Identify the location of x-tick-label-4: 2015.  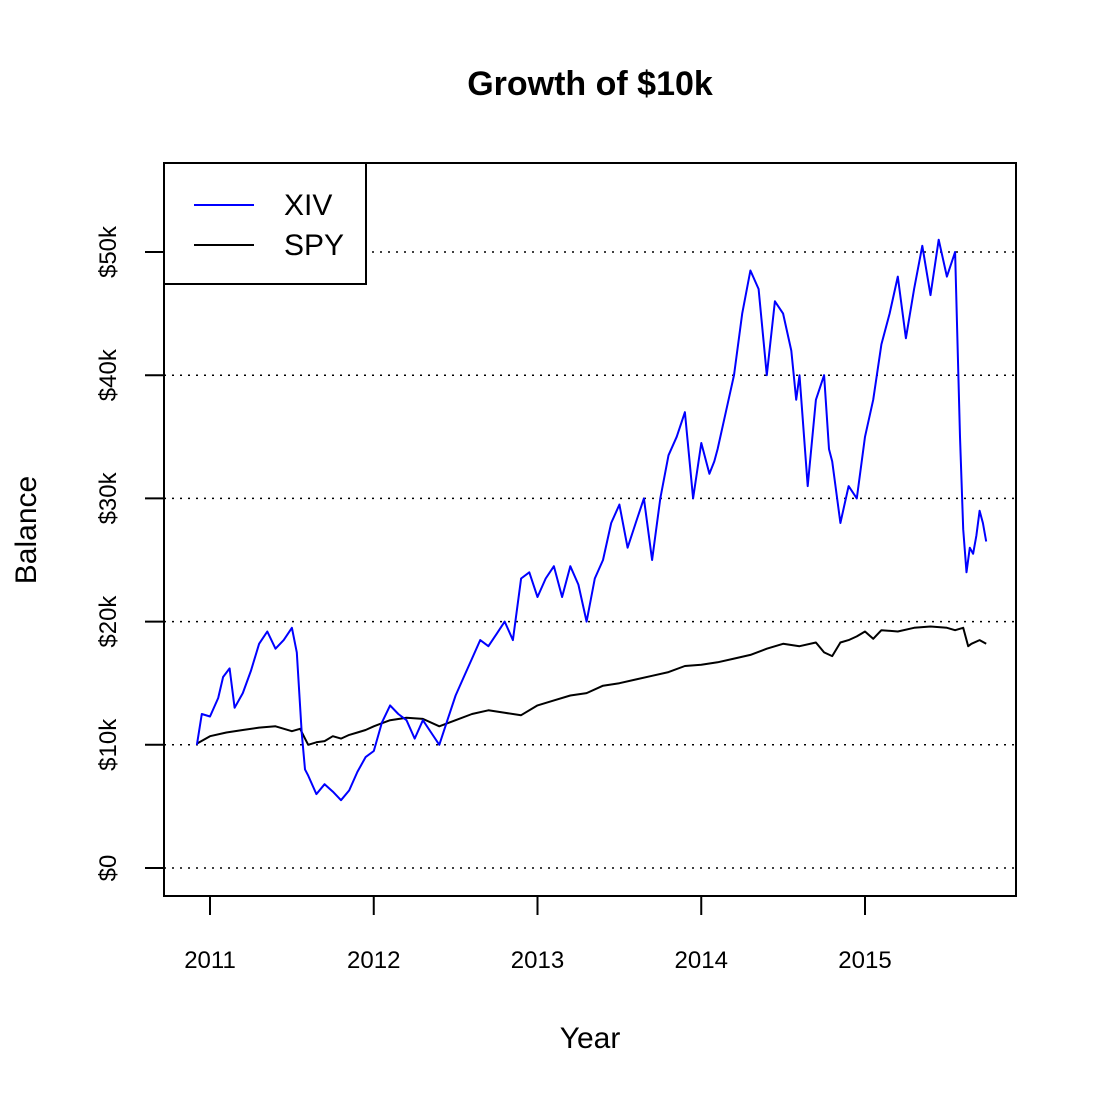
(864, 960).